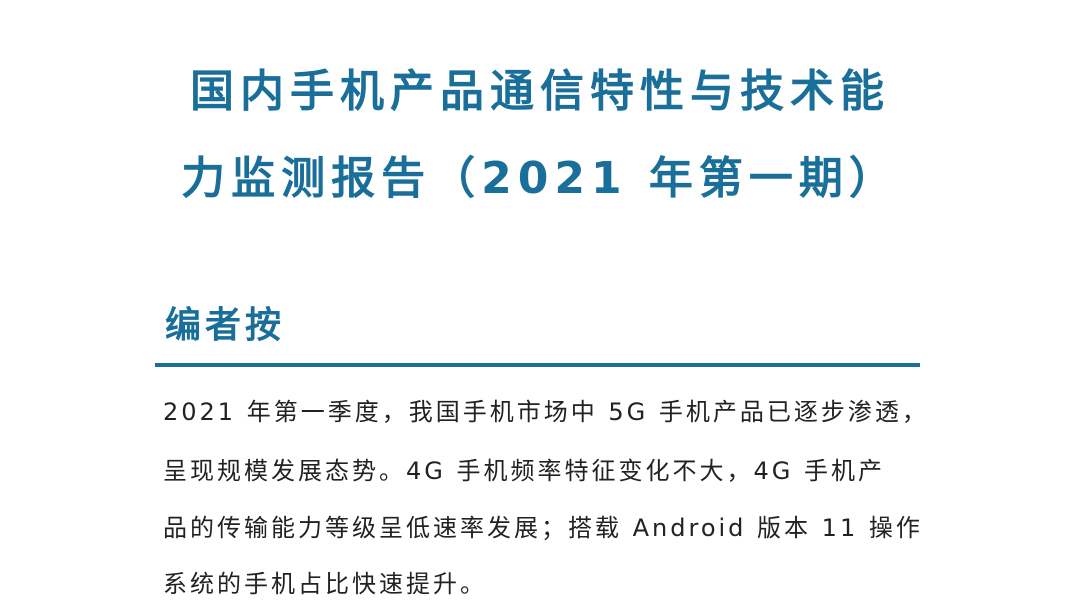  I want to click on title-line: 力监测报告（2021 年第一期）, so click(540, 178).